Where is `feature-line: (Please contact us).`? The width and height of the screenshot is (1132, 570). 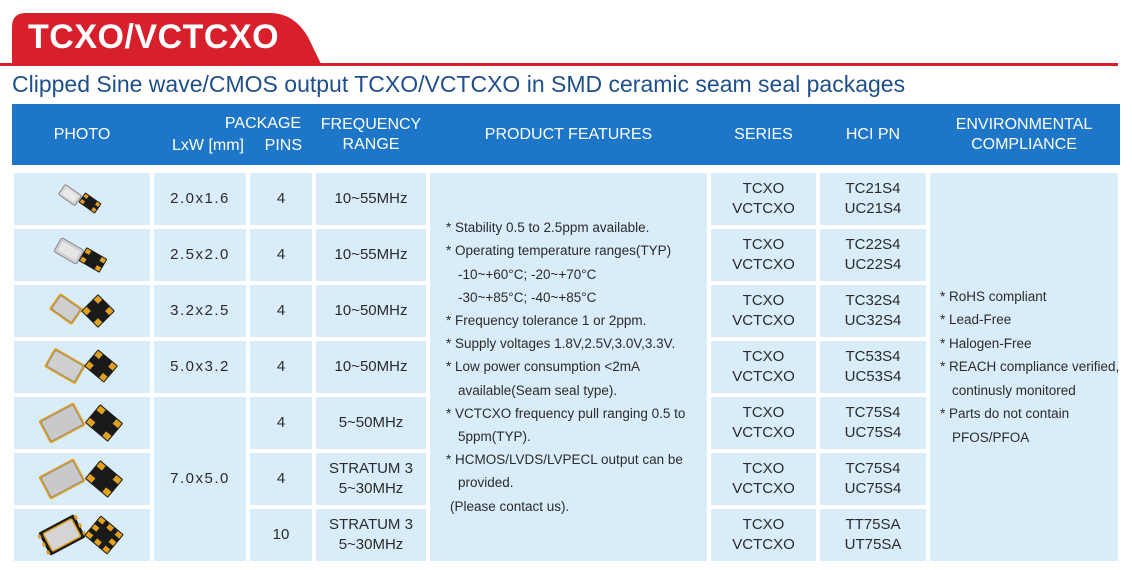 feature-line: (Please contact us). is located at coordinates (510, 506).